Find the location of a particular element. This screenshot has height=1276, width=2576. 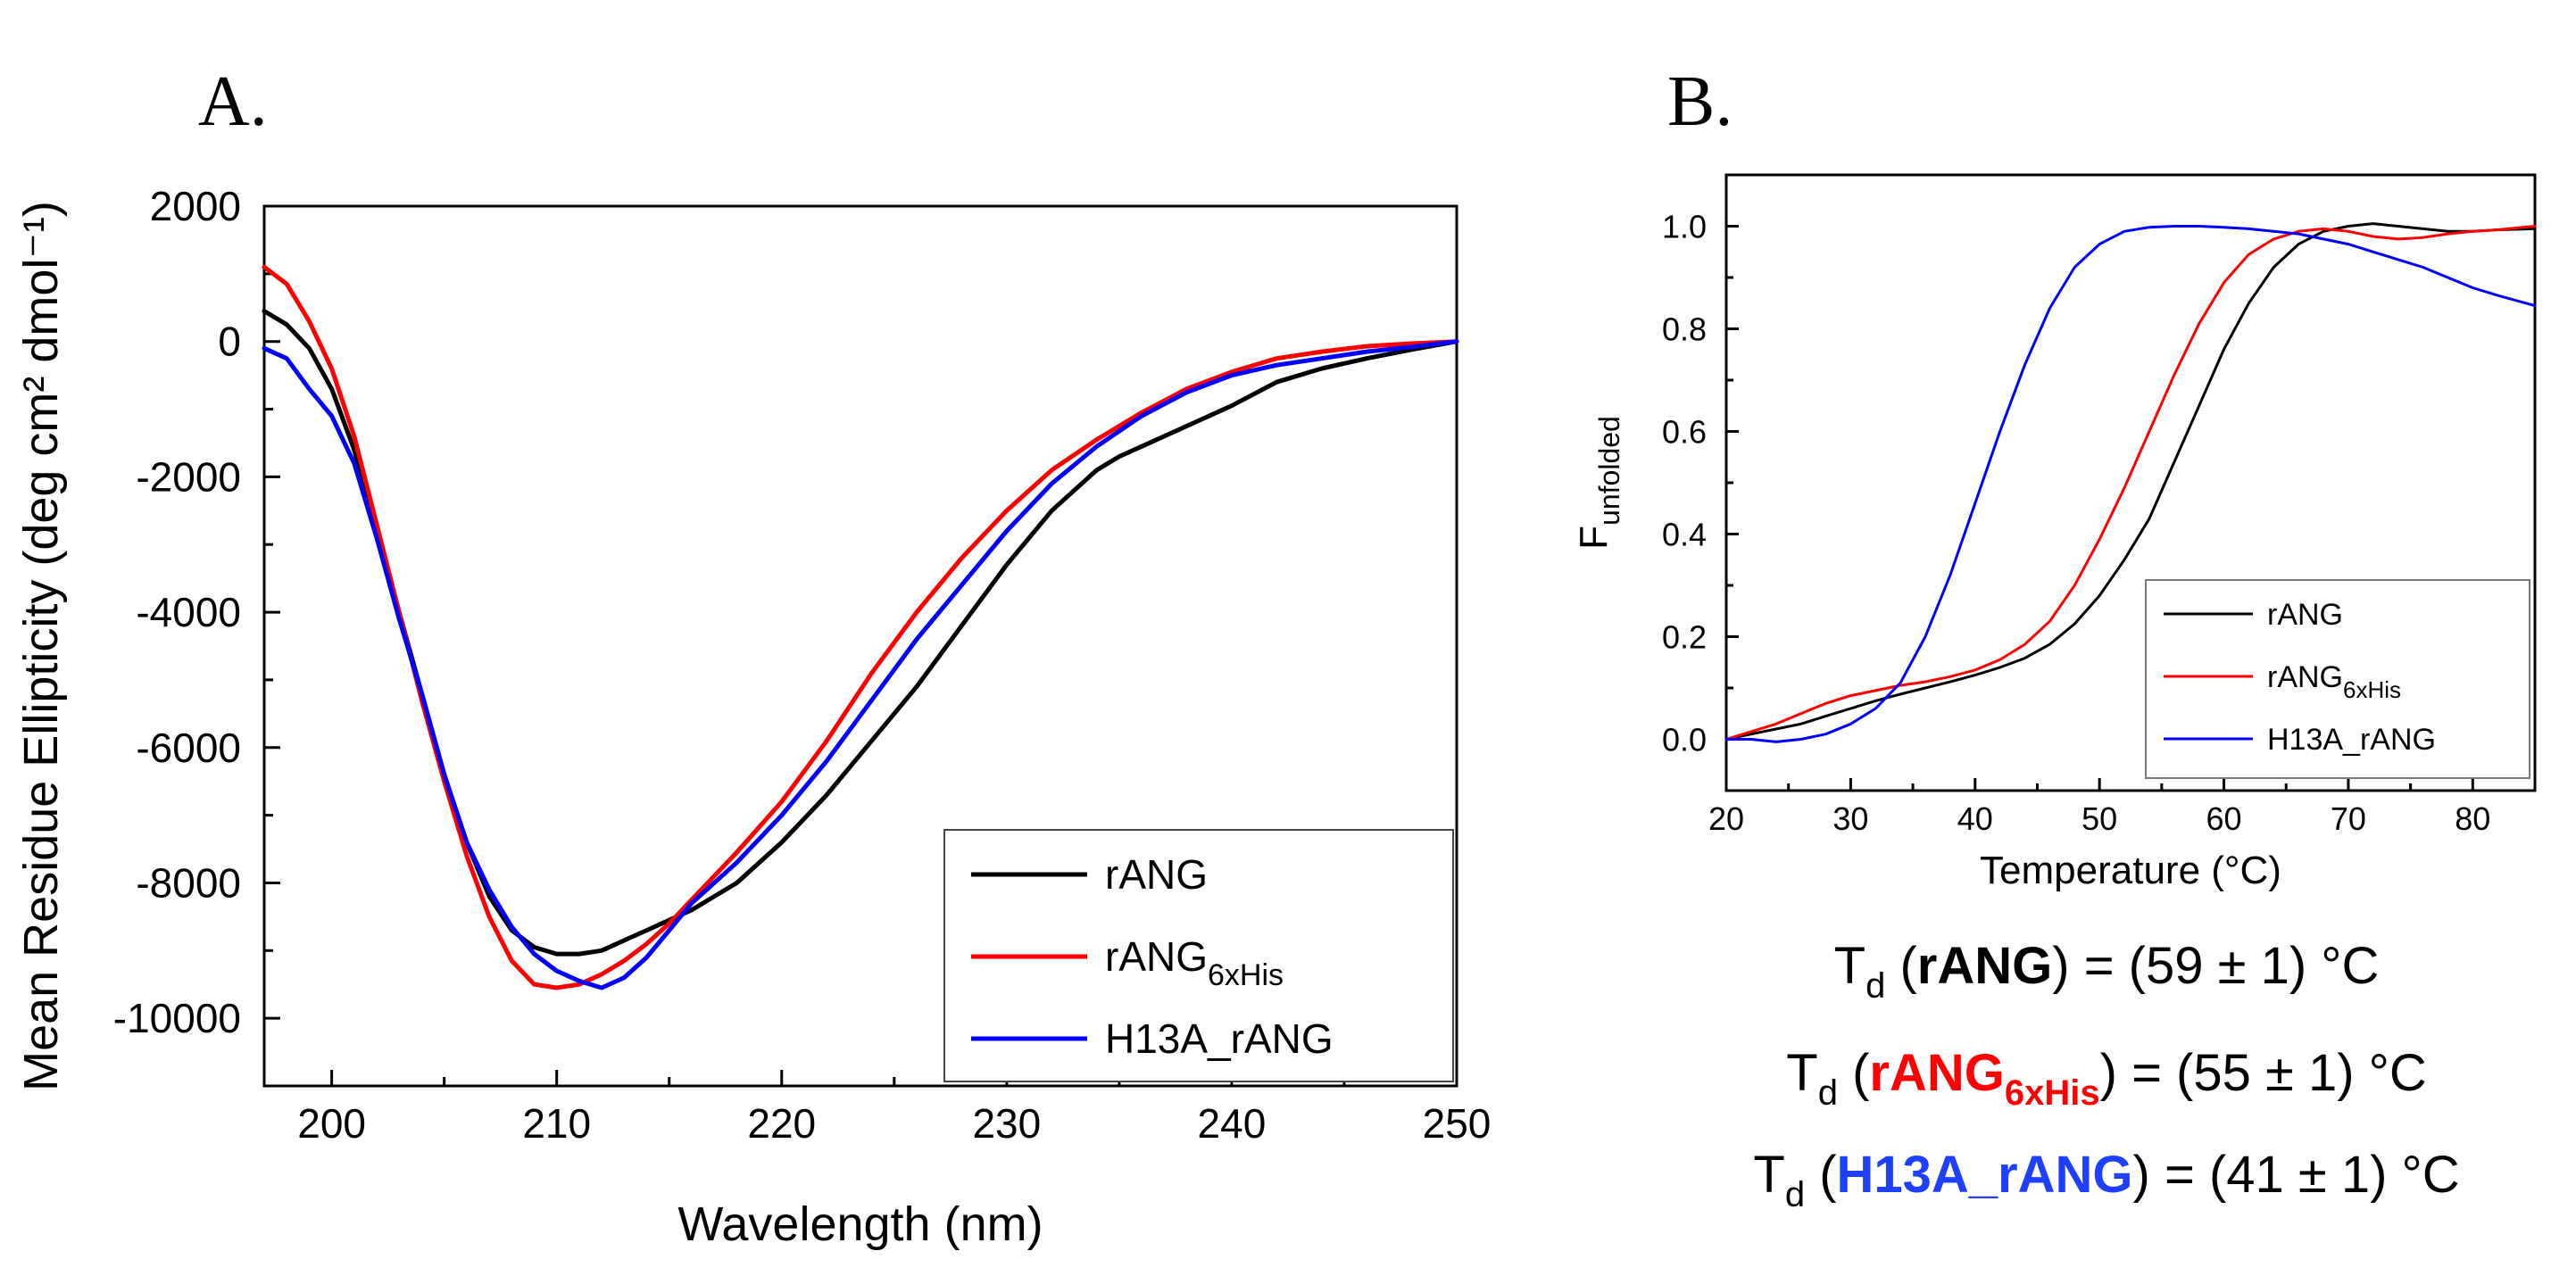

y-axis-title-b-sub: unfolded is located at coordinates (1609, 471).